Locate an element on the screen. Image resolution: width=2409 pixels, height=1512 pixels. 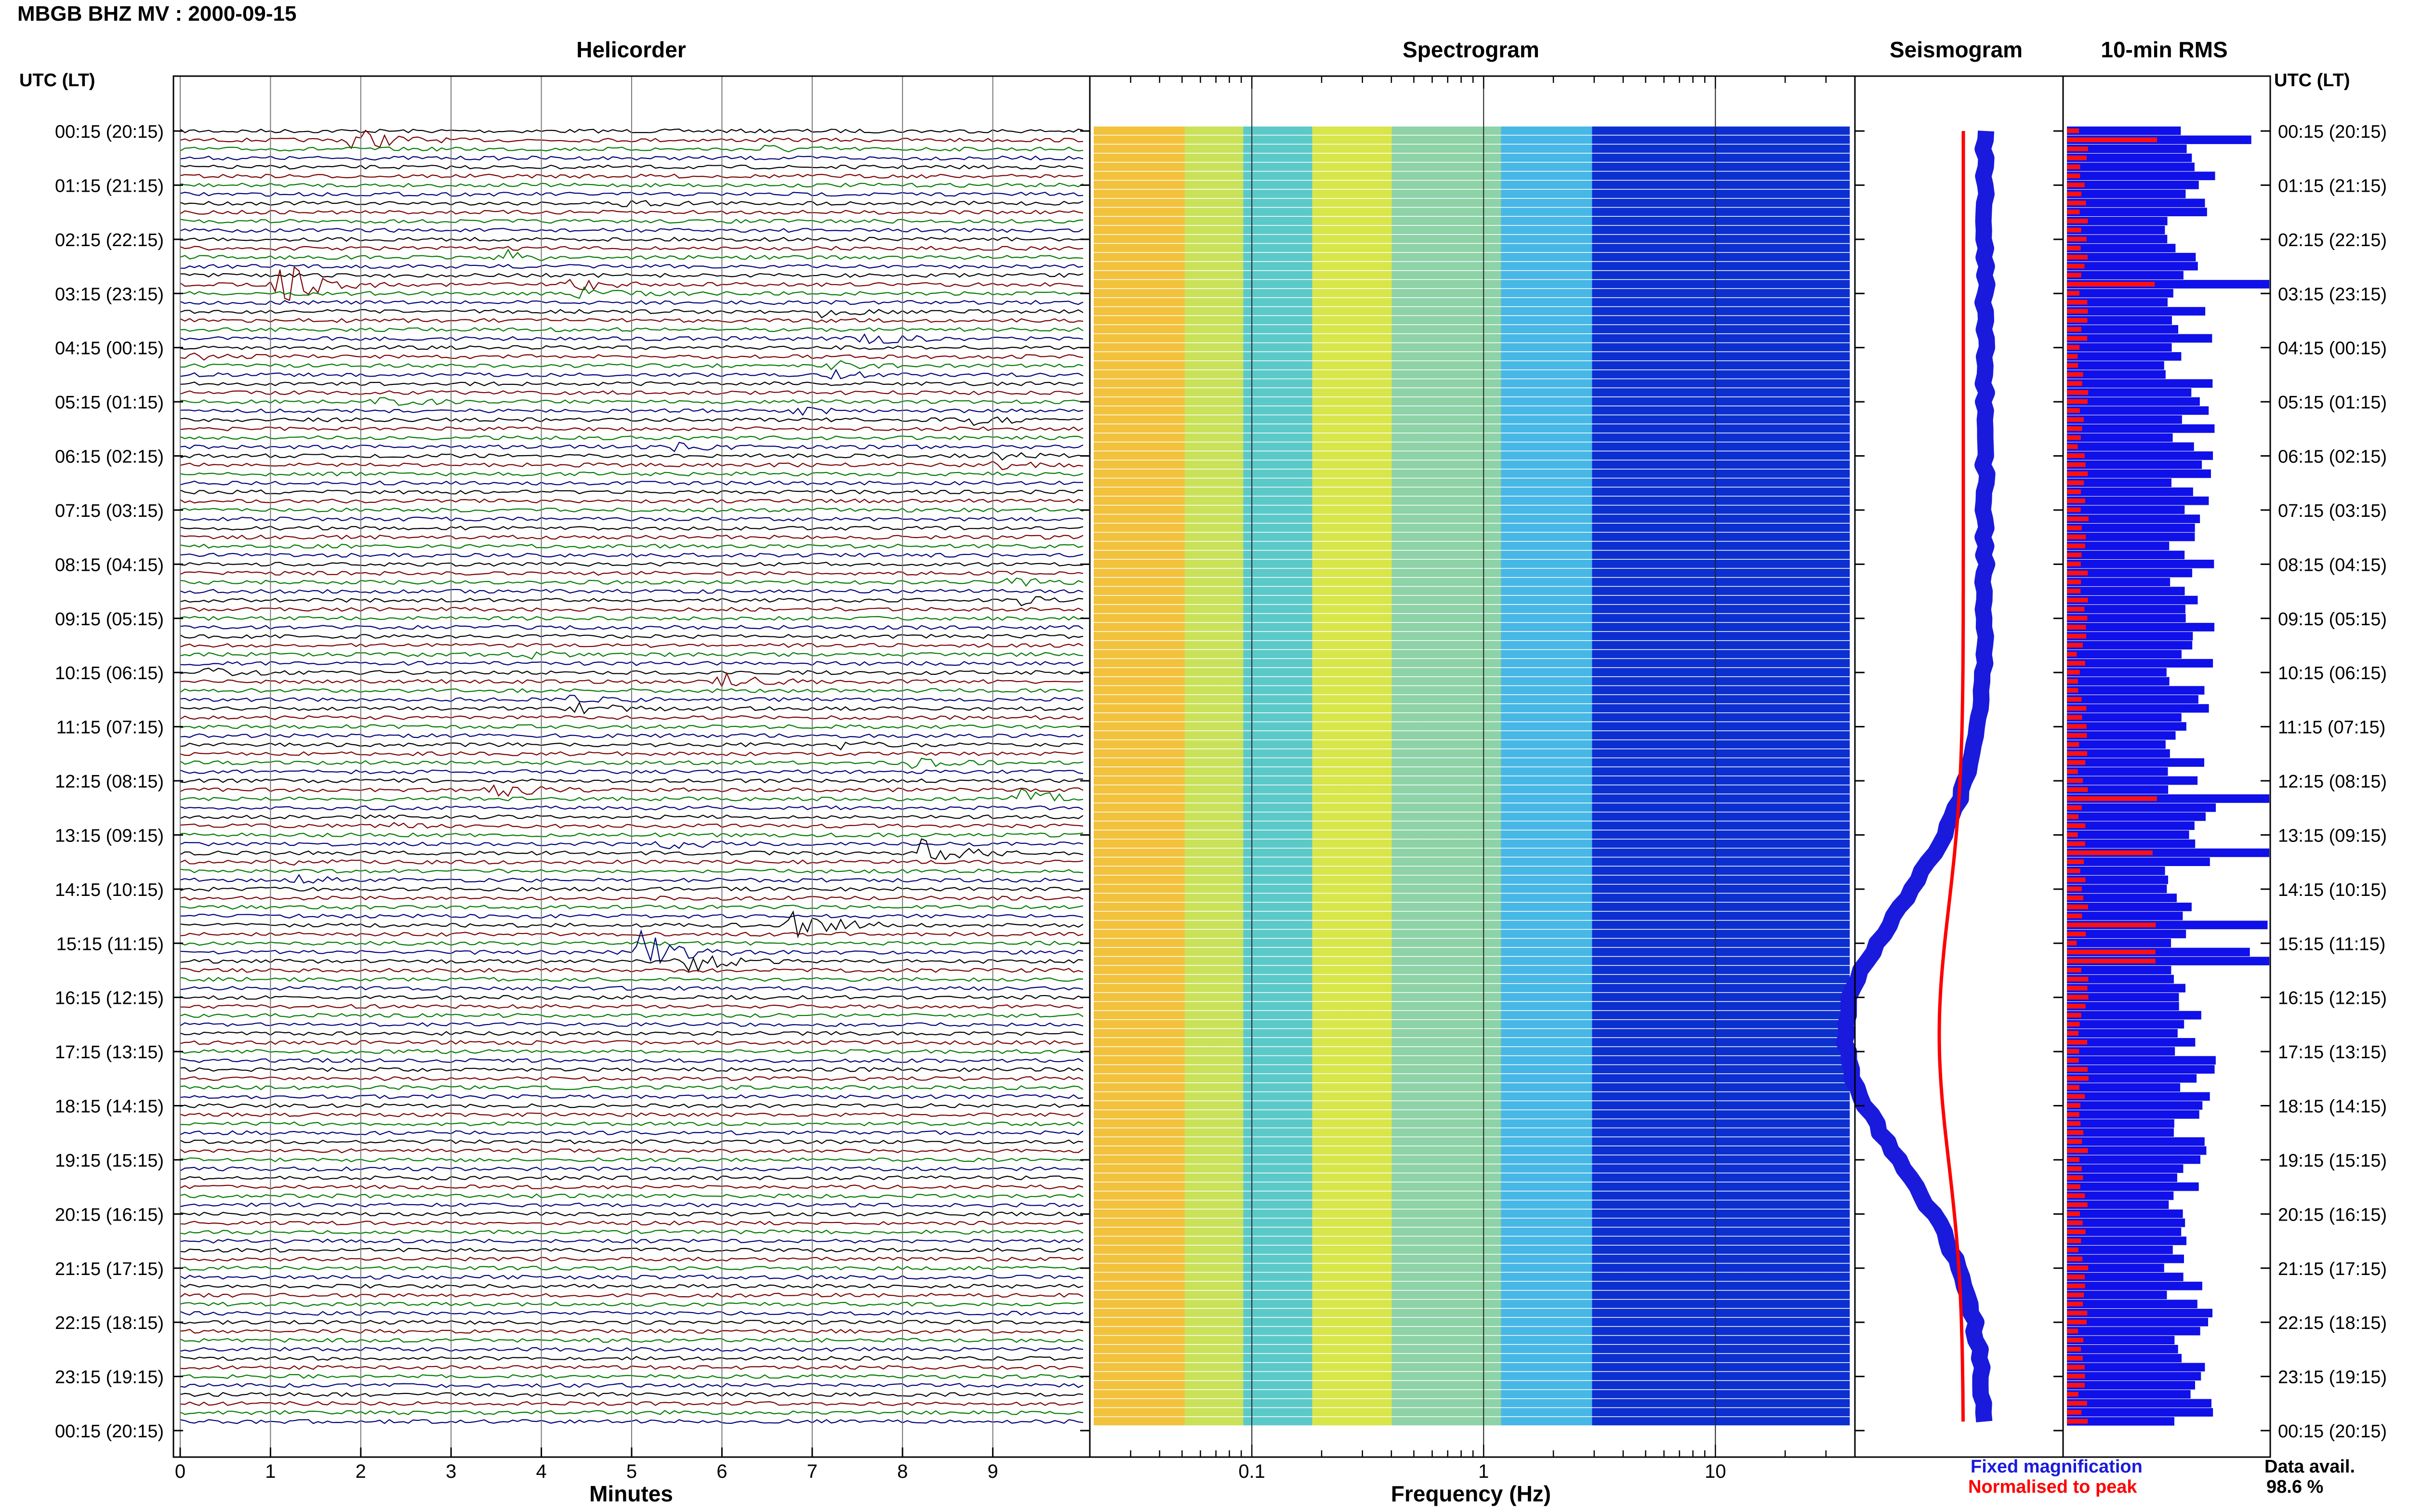
spectrogram-xtick-label: 0.1 is located at coordinates (1251, 1471).